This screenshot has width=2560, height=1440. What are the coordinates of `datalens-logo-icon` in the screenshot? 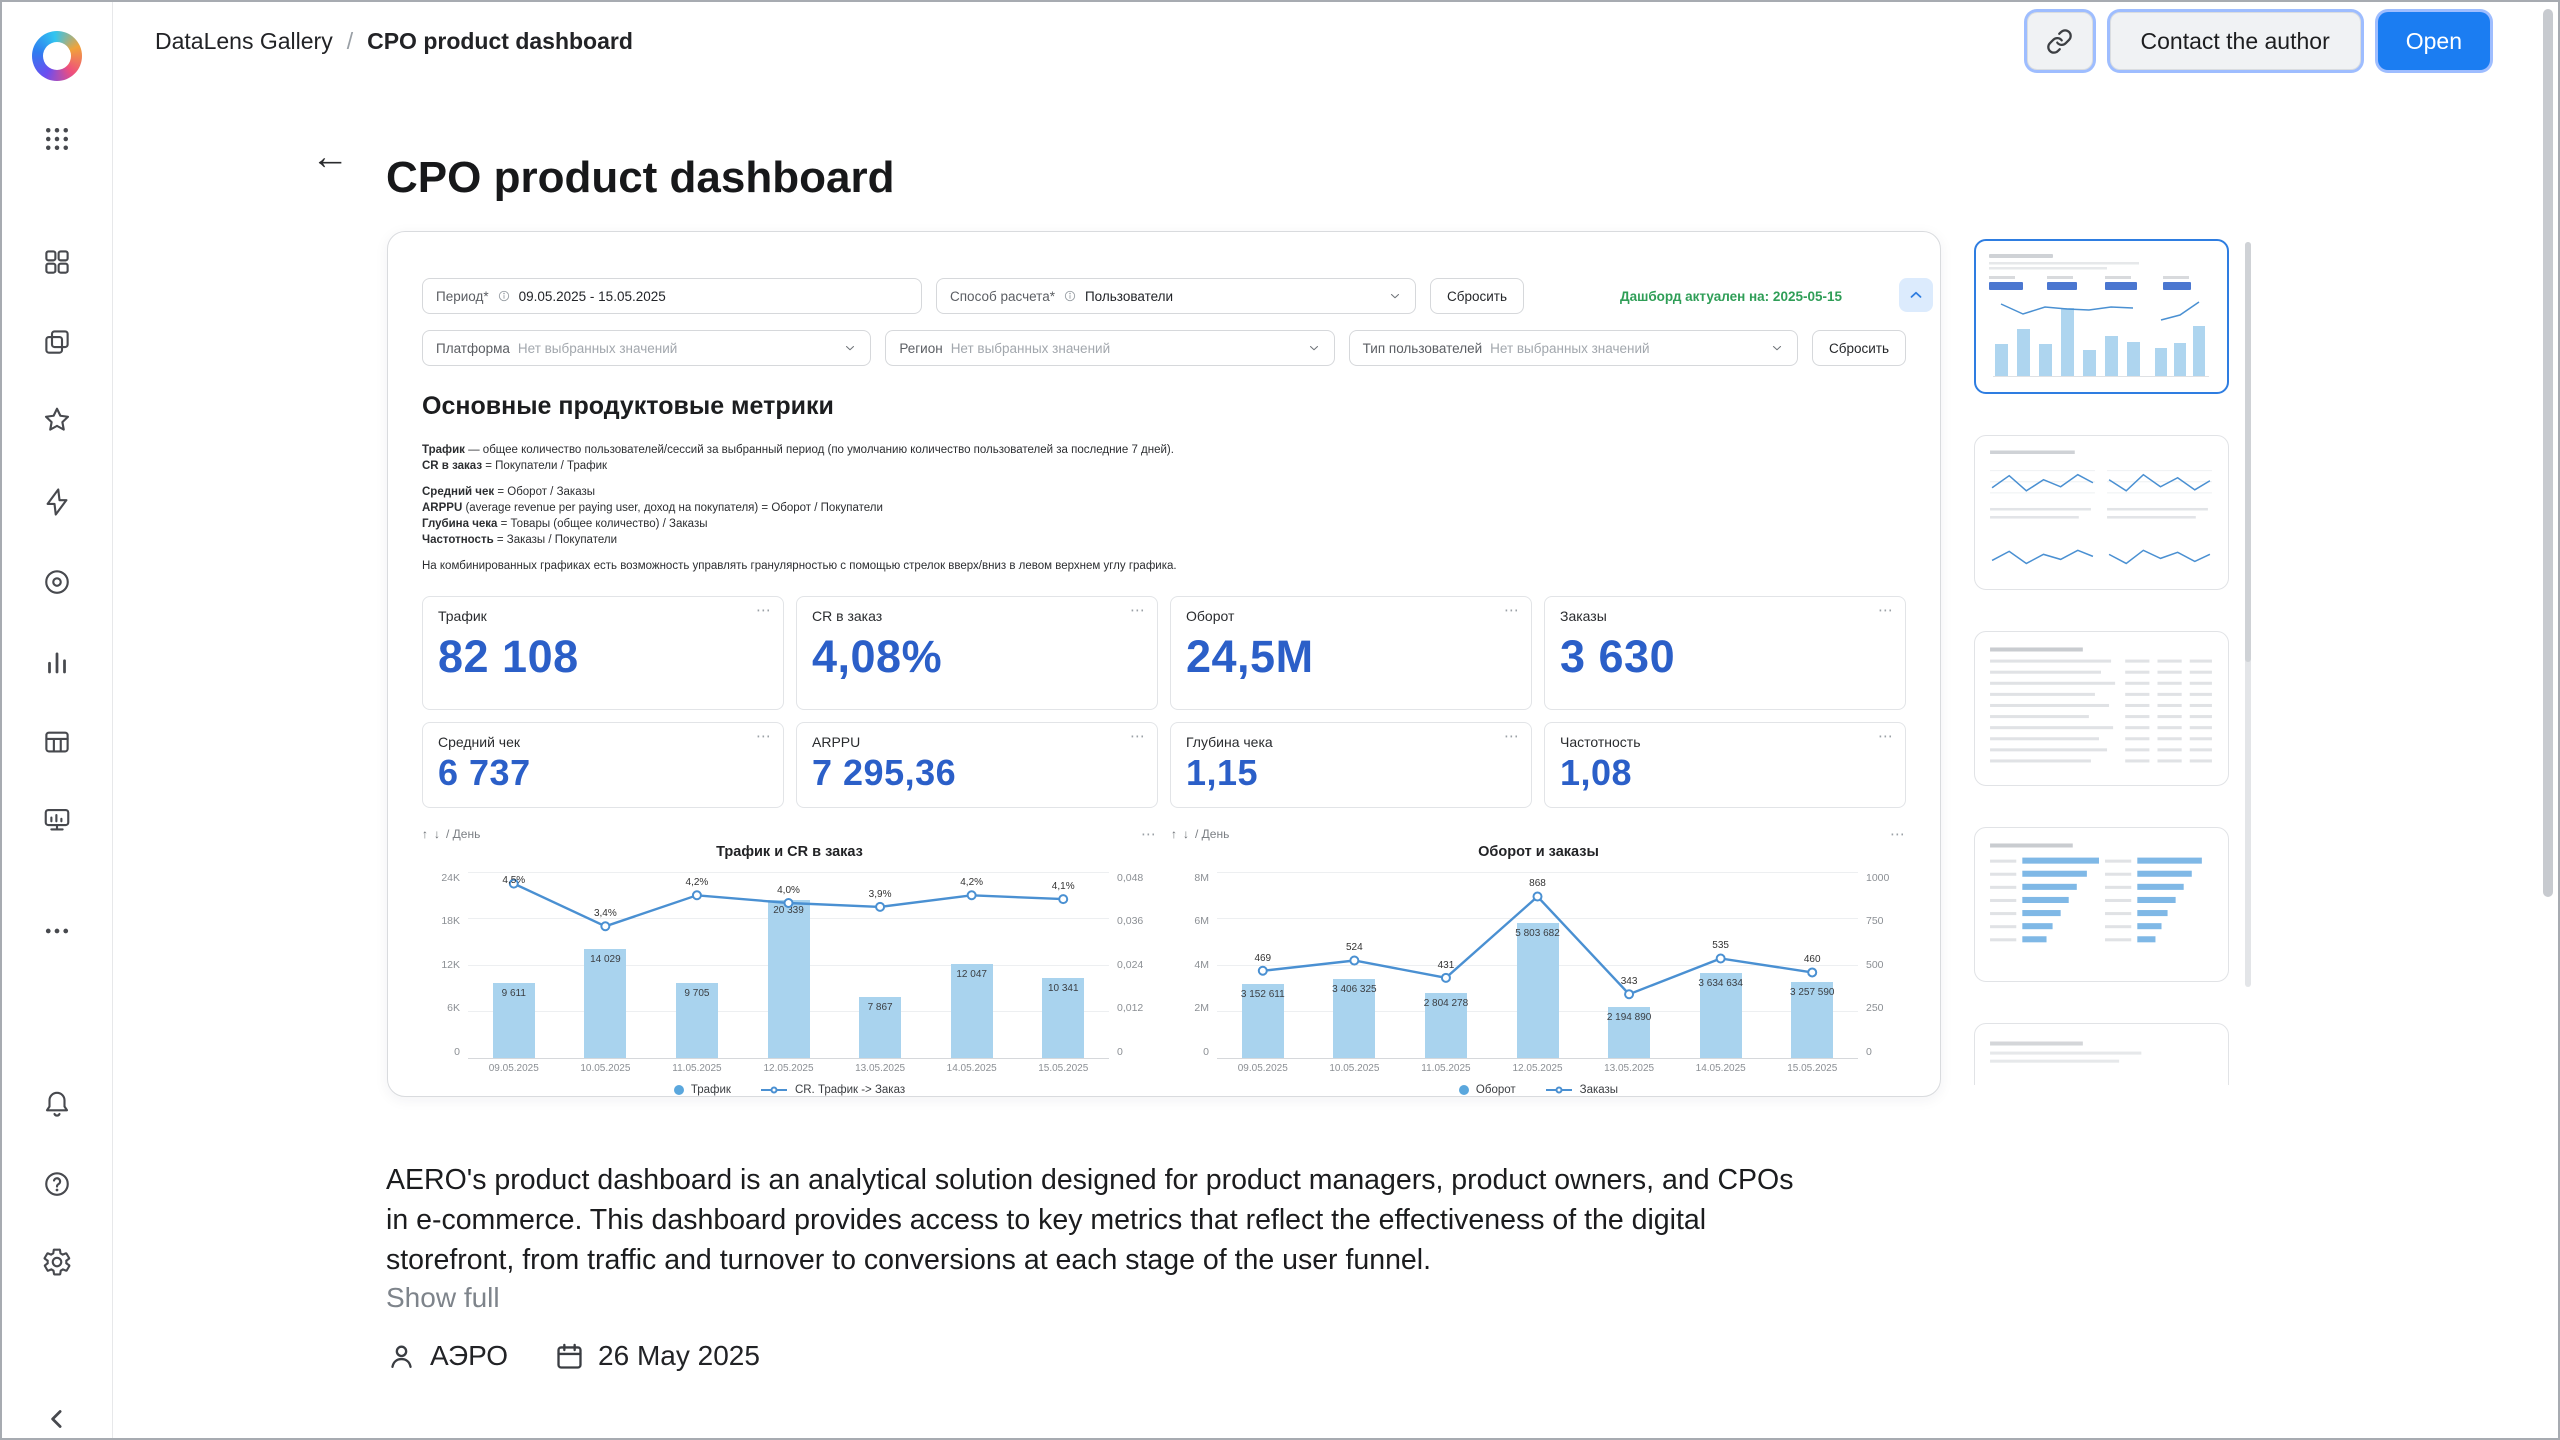 It's located at (57, 56).